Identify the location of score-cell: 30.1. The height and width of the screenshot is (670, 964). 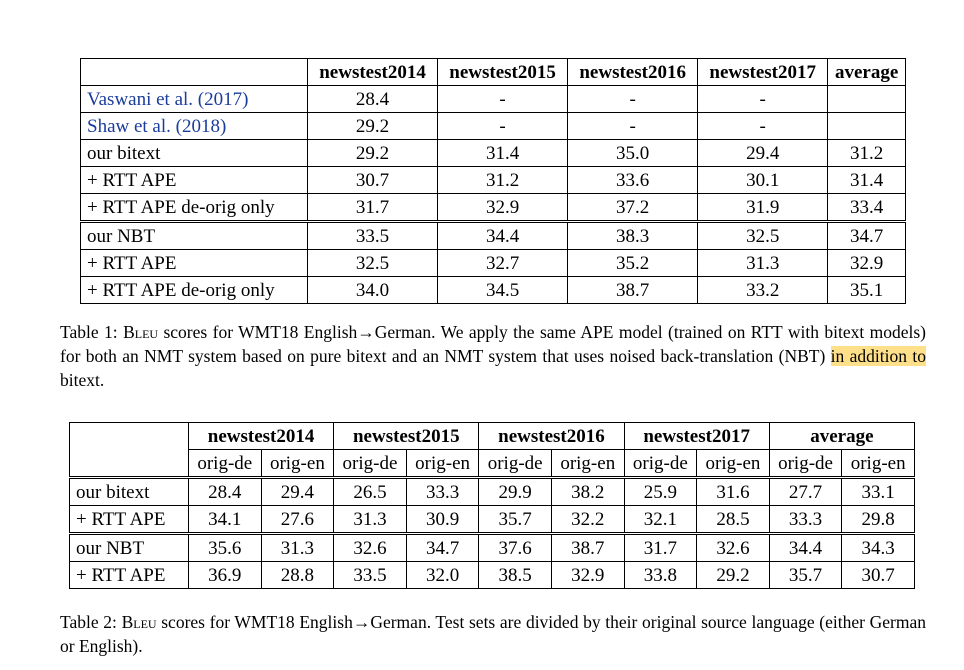
(763, 180).